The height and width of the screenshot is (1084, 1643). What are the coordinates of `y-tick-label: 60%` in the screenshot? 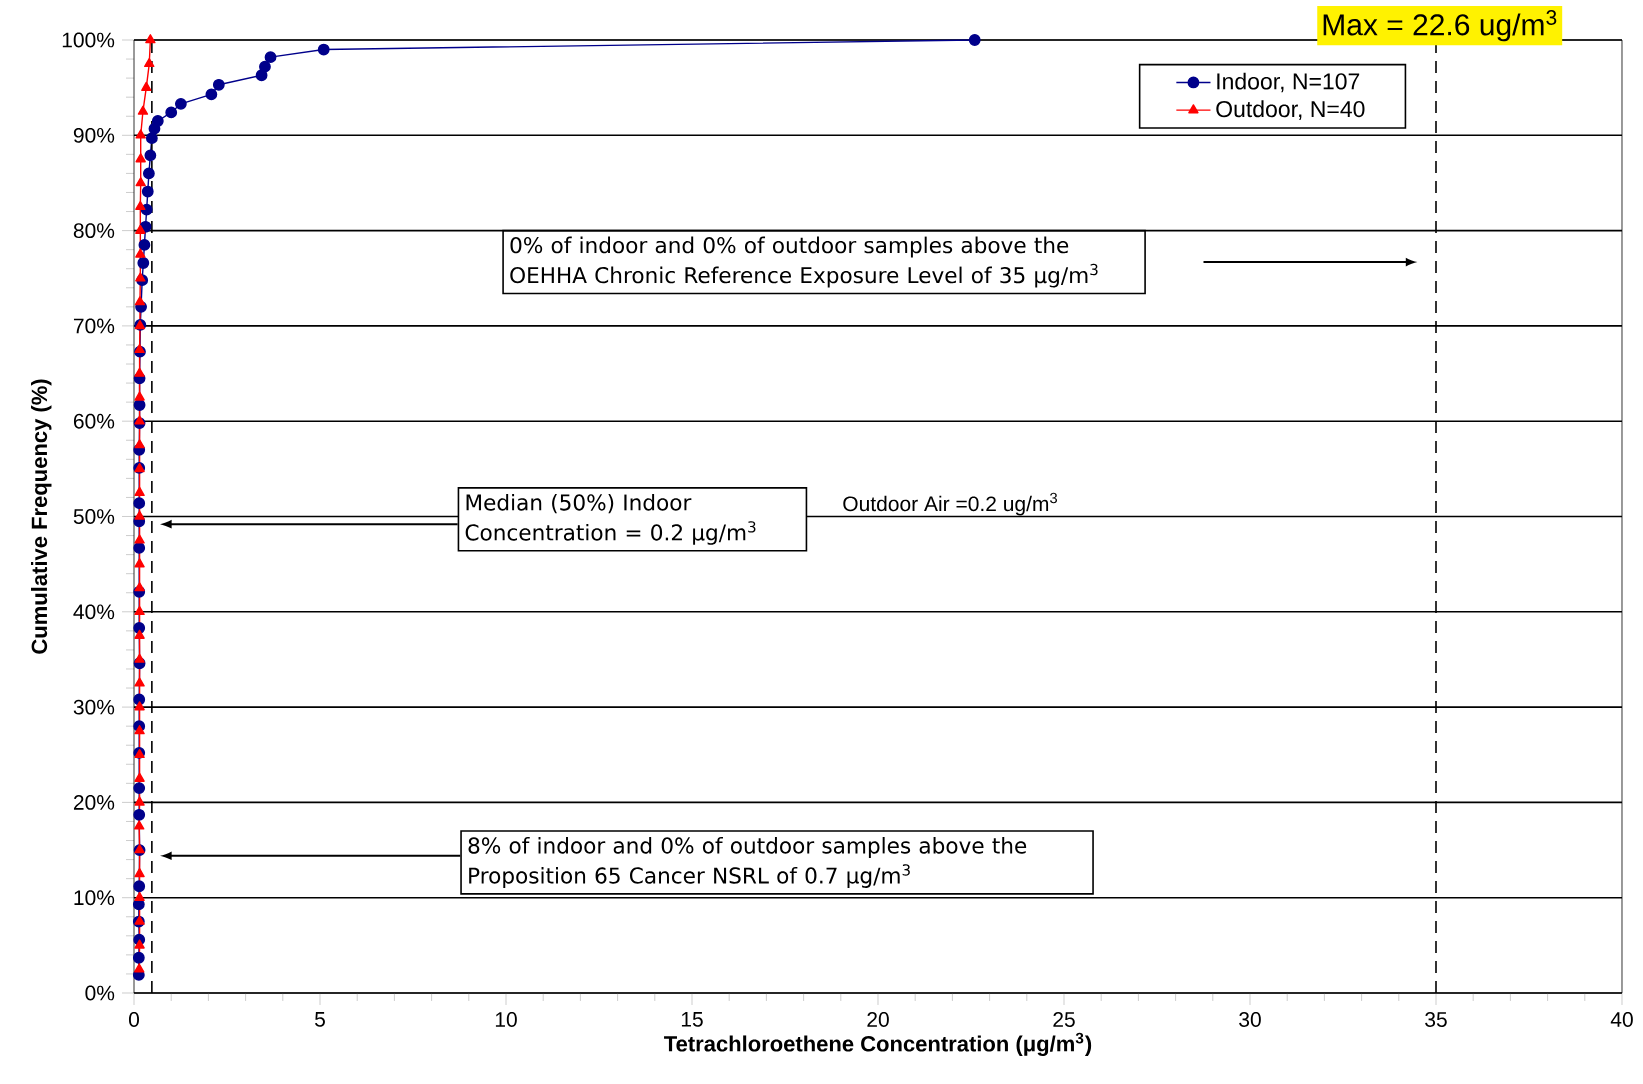 It's located at (94, 421).